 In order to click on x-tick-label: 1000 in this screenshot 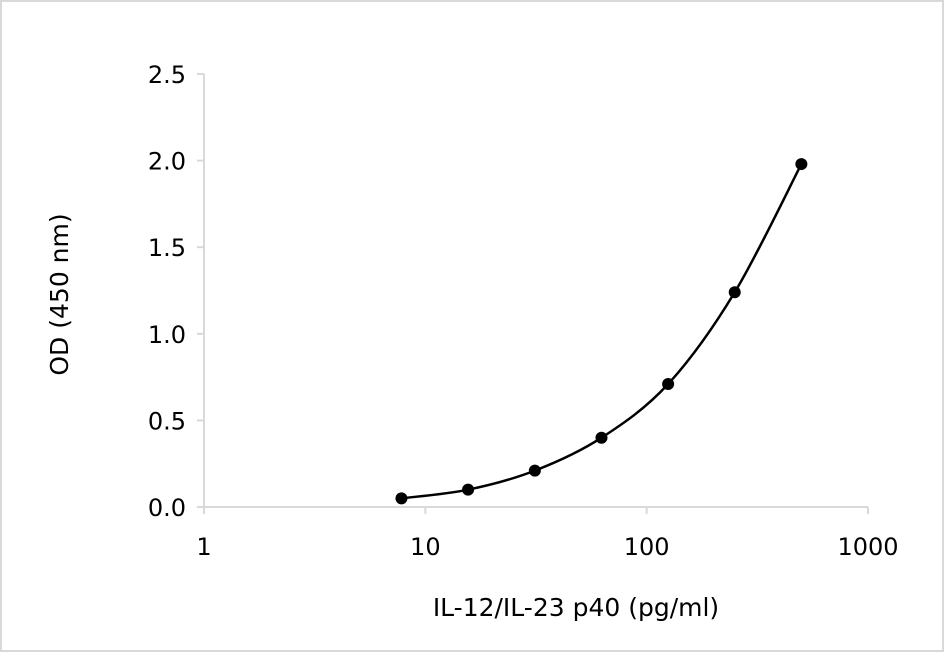, I will do `click(867, 547)`.